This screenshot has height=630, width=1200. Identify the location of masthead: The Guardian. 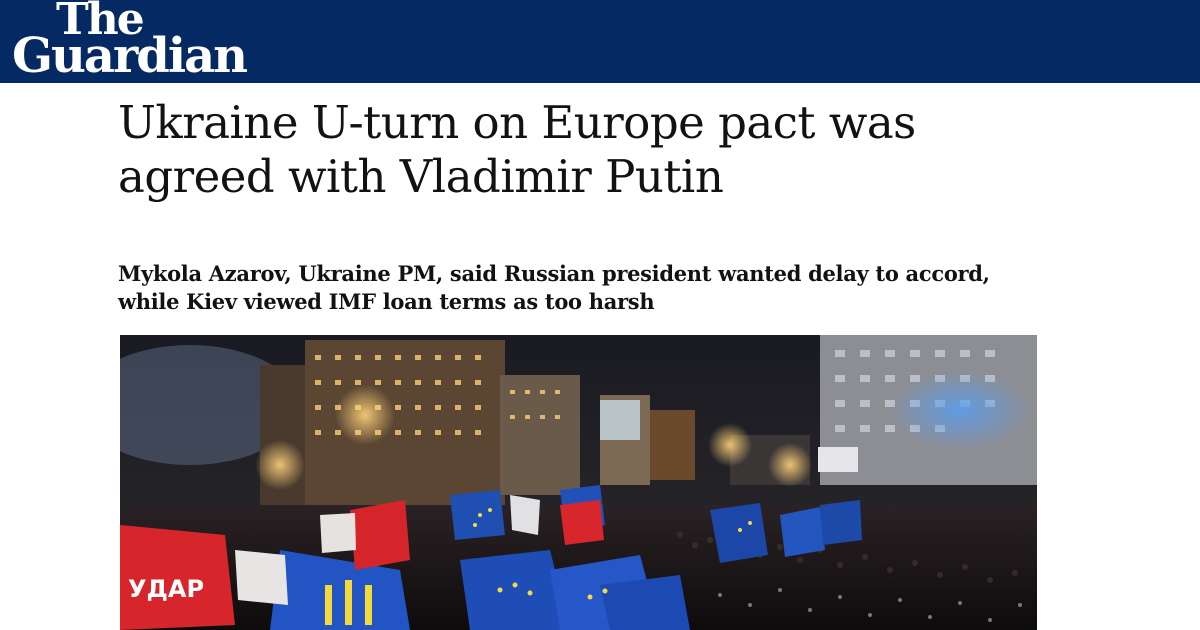
(600, 41).